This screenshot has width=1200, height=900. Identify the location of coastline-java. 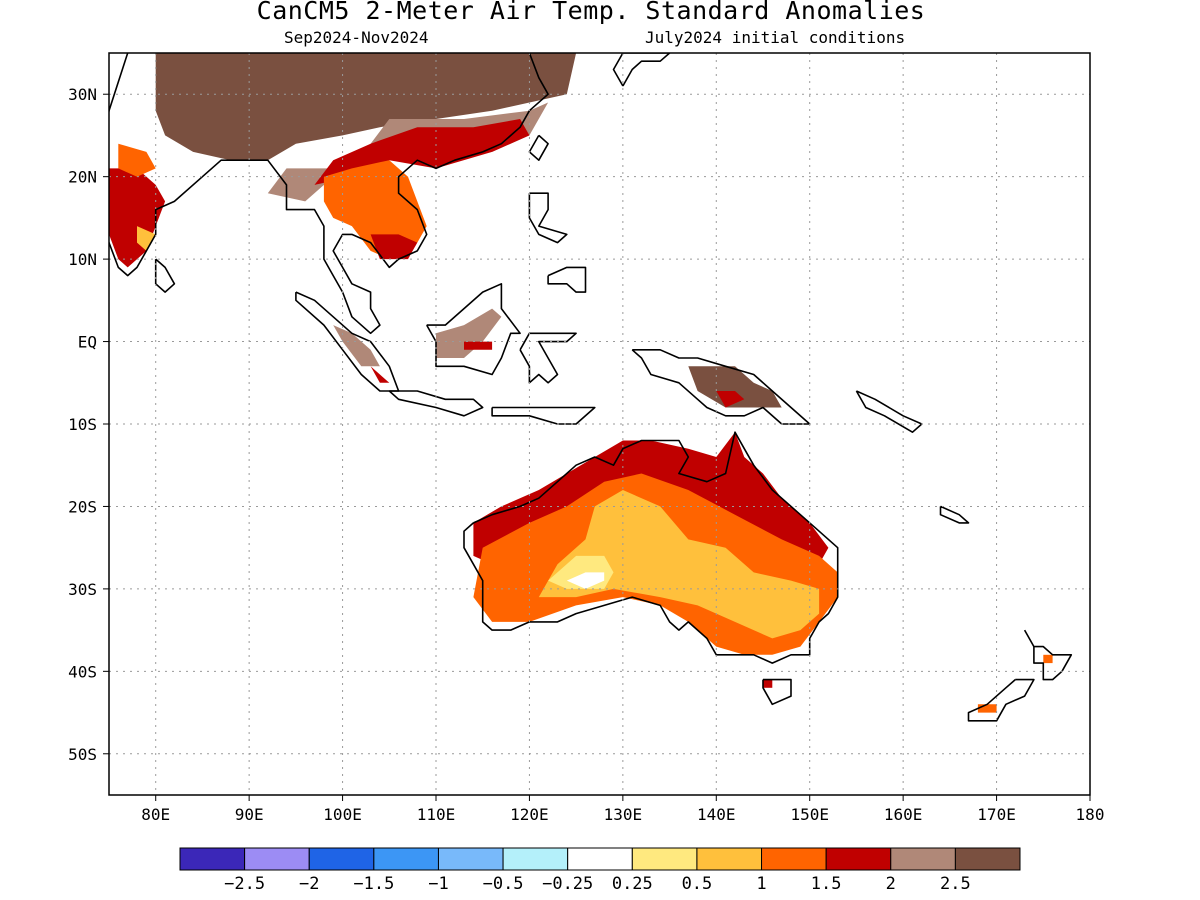
(436, 403).